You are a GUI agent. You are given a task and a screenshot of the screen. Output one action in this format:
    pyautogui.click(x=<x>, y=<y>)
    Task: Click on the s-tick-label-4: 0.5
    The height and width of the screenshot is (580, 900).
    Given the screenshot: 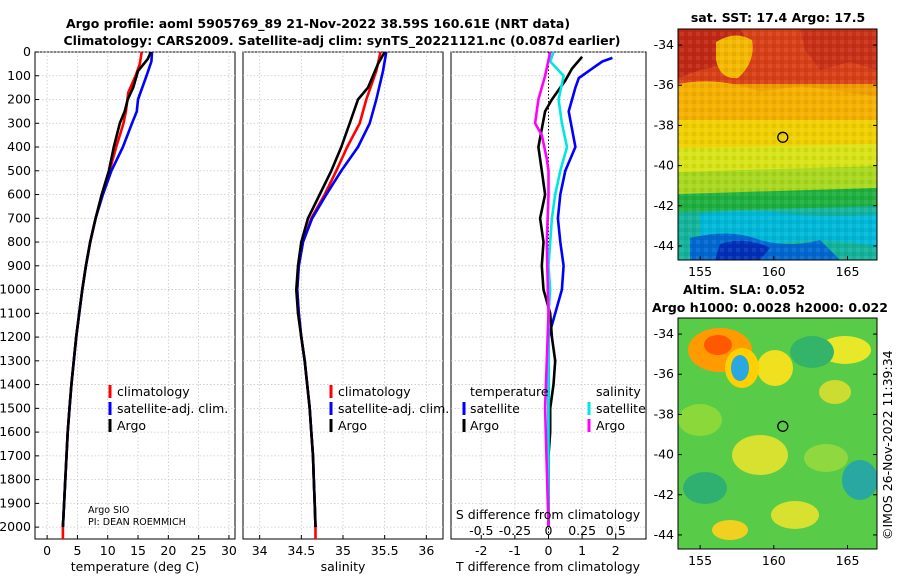 What is the action you would take?
    pyautogui.click(x=616, y=530)
    